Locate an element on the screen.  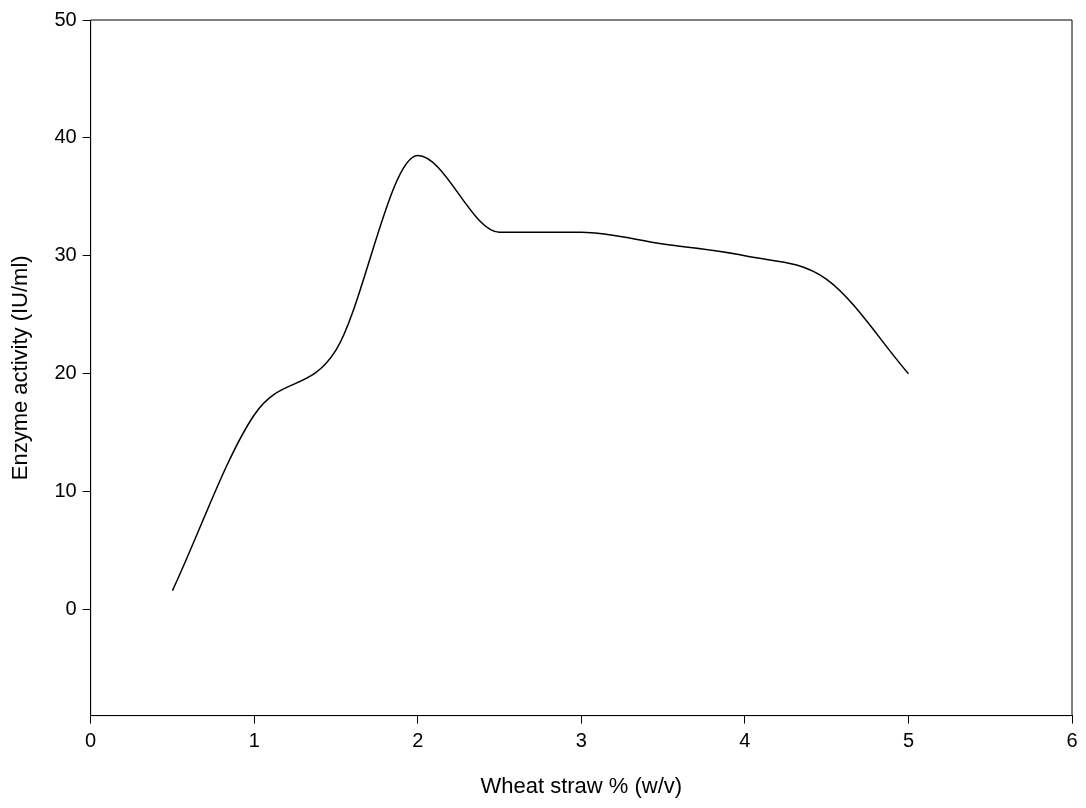
y-axis-title: Enzyme activity (IU/ml) is located at coordinates (20, 368).